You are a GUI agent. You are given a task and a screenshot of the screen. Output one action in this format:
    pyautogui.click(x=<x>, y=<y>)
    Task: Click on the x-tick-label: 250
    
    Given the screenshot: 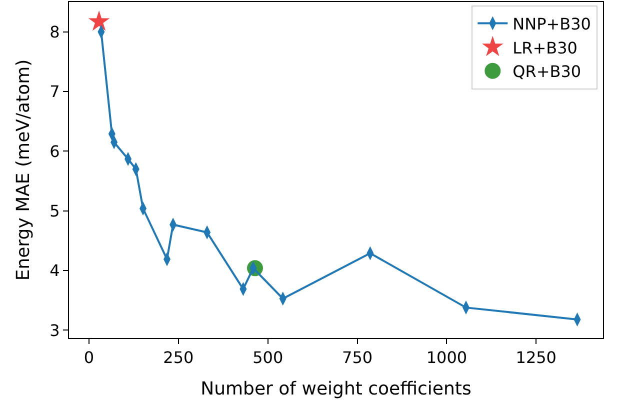 What is the action you would take?
    pyautogui.click(x=178, y=358)
    